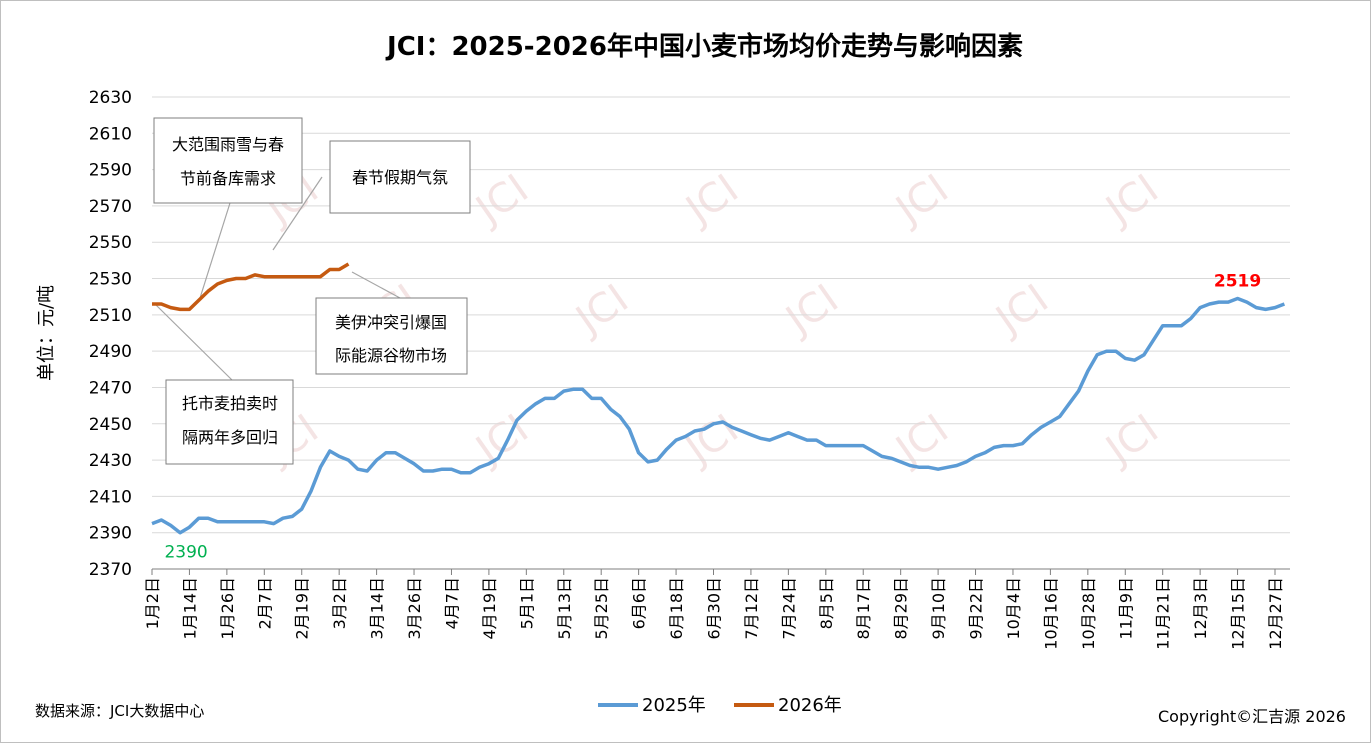  I want to click on y-tick-label: 2530, so click(110, 280).